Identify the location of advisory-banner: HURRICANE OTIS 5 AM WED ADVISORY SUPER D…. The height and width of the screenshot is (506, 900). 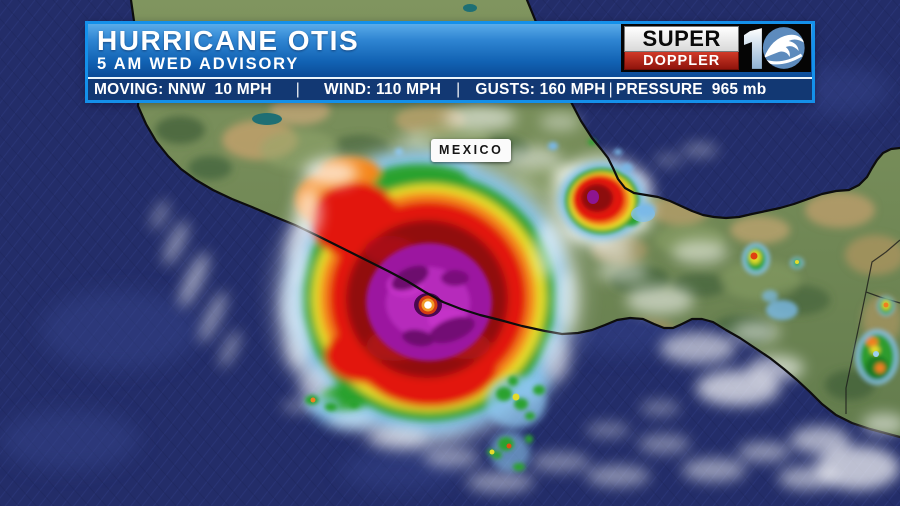
(450, 62).